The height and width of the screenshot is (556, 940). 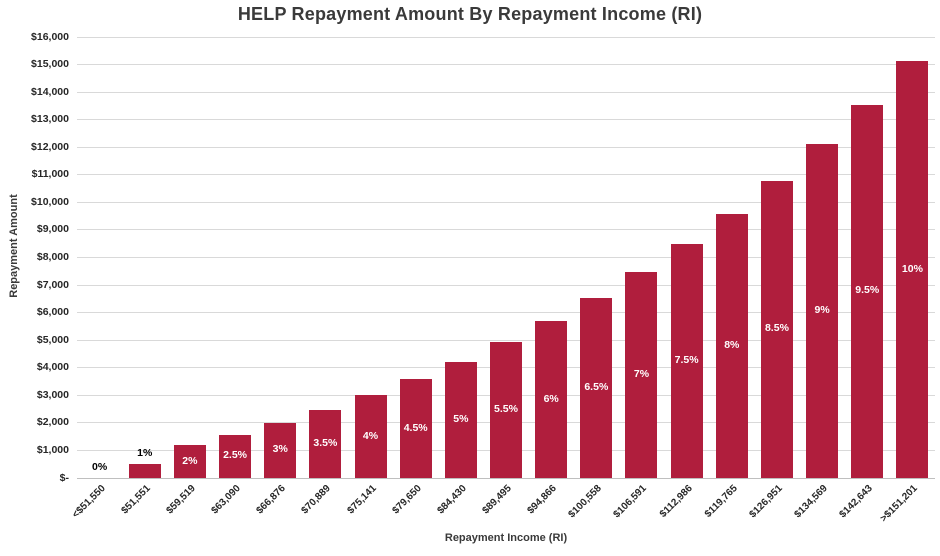 What do you see at coordinates (676, 501) in the screenshot?
I see `x-tick-label: $112,986` at bounding box center [676, 501].